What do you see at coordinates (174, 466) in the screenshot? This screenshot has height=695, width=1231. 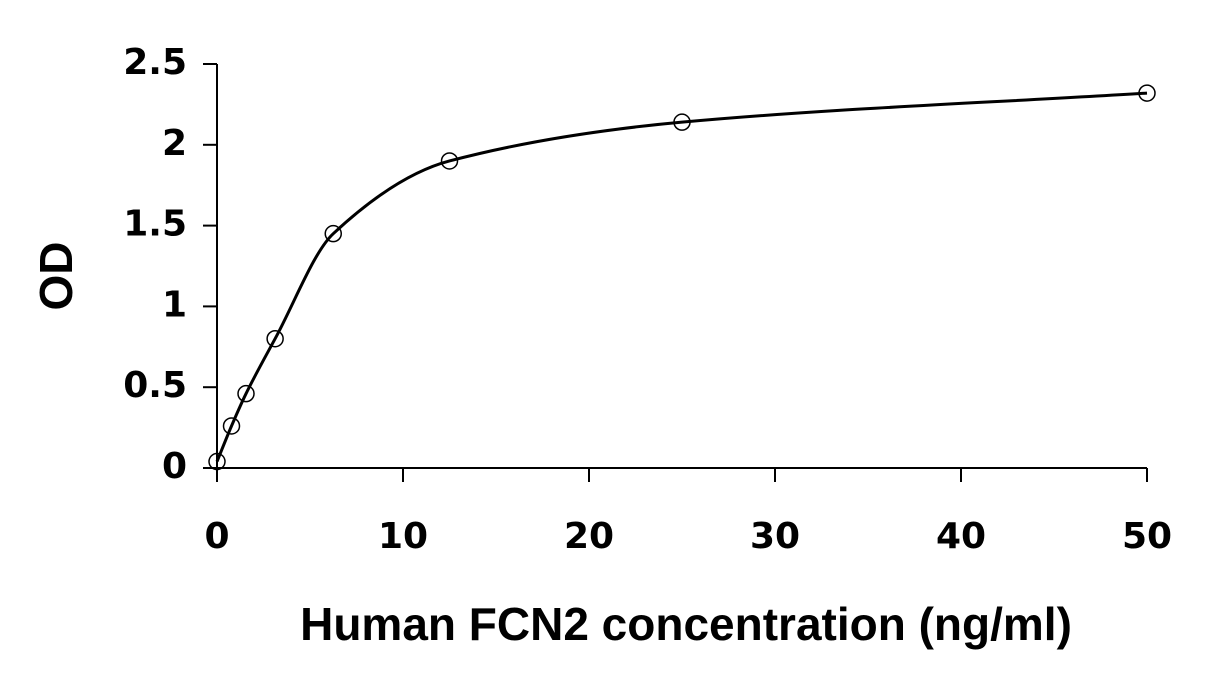 I see `y-tick-label: 0` at bounding box center [174, 466].